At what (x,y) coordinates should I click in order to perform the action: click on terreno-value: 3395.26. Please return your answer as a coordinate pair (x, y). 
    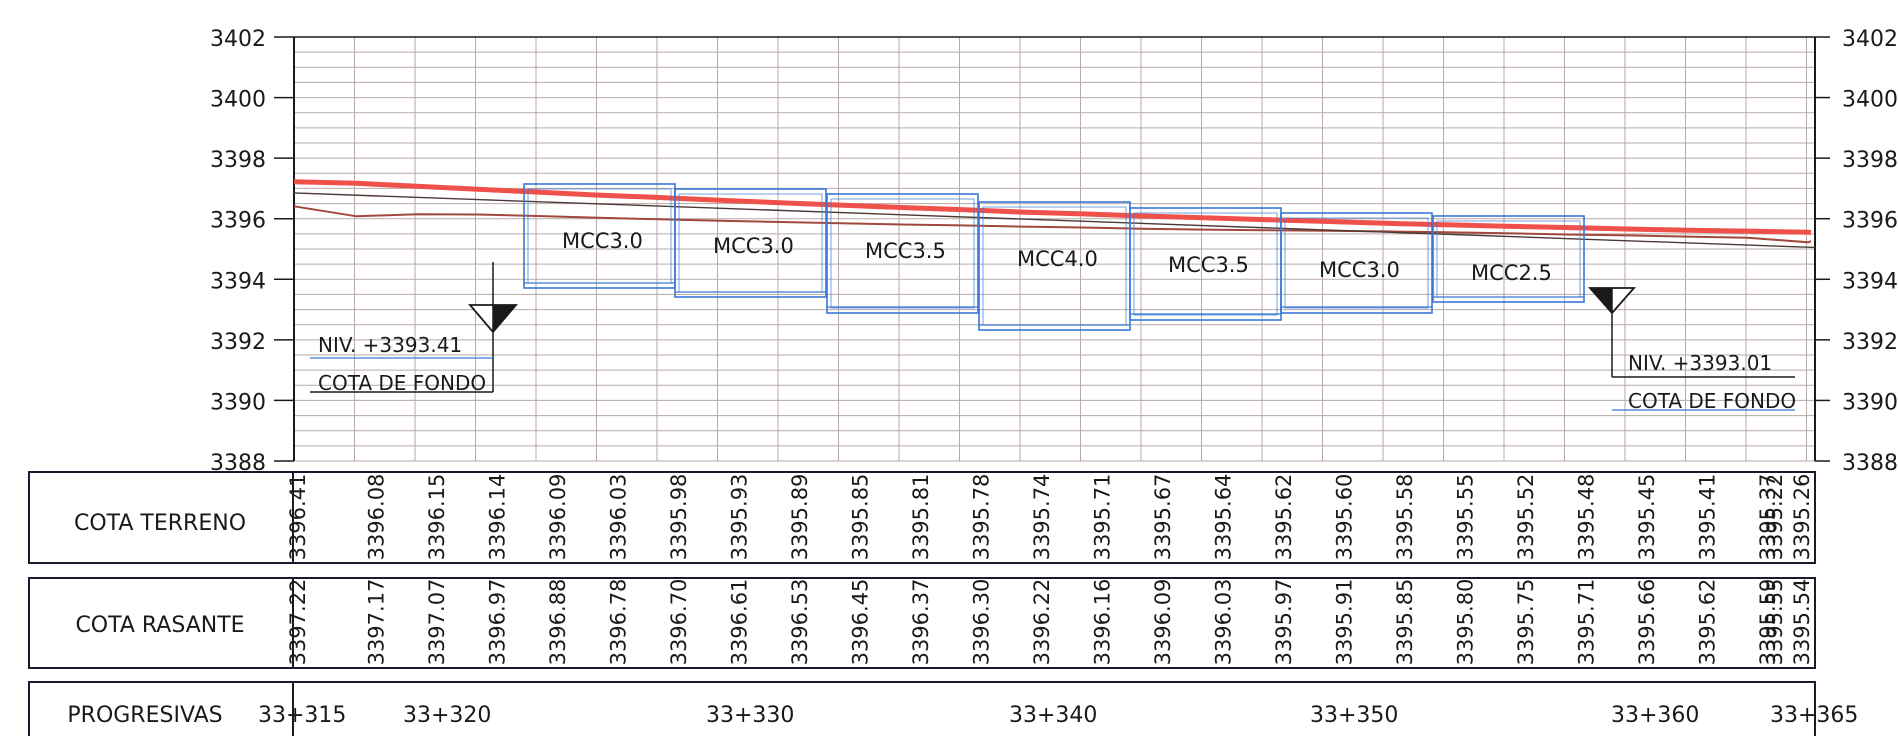
    Looking at the image, I should click on (1802, 517).